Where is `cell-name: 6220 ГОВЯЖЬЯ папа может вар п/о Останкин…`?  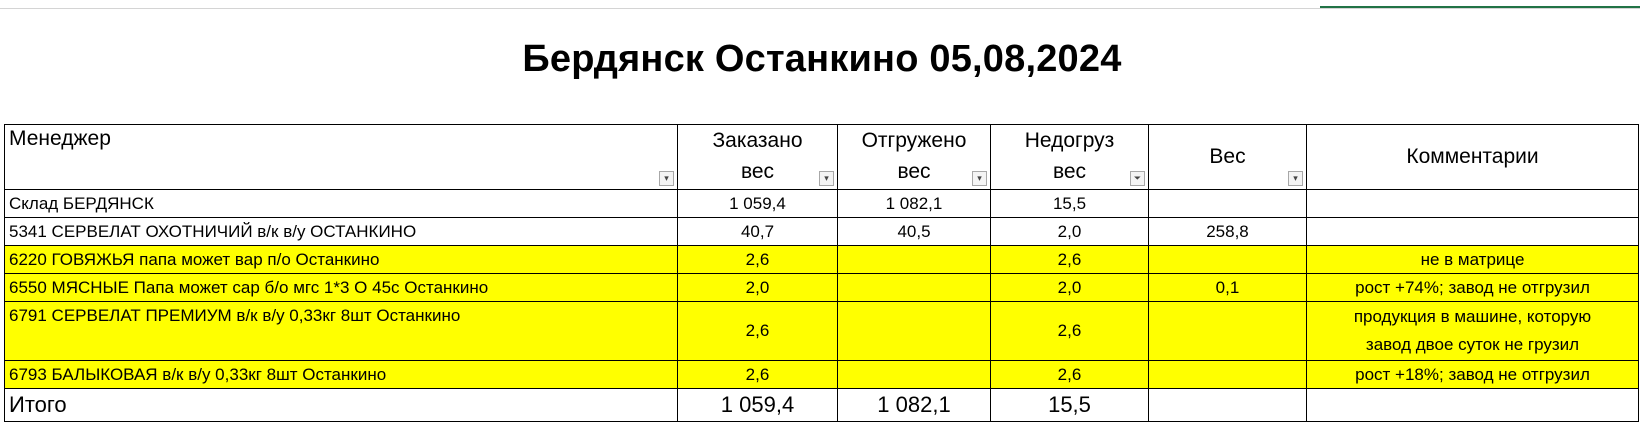
cell-name: 6220 ГОВЯЖЬЯ папа может вар п/о Останкин… is located at coordinates (341, 259).